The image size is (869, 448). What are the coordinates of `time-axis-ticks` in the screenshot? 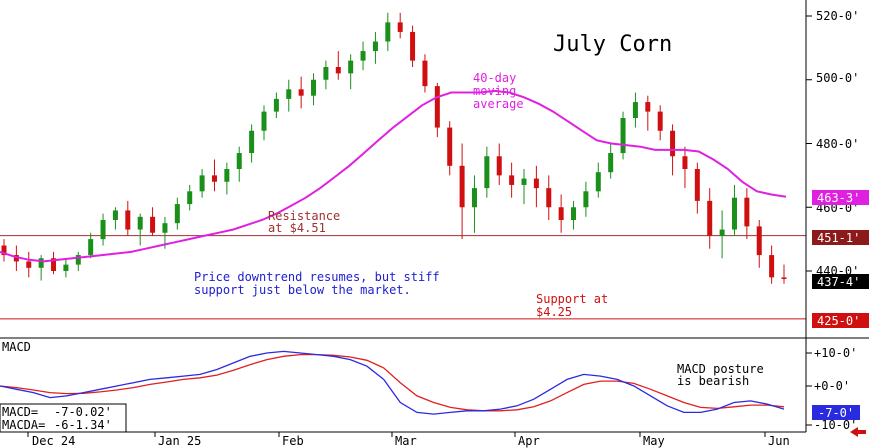 It's located at (396, 434).